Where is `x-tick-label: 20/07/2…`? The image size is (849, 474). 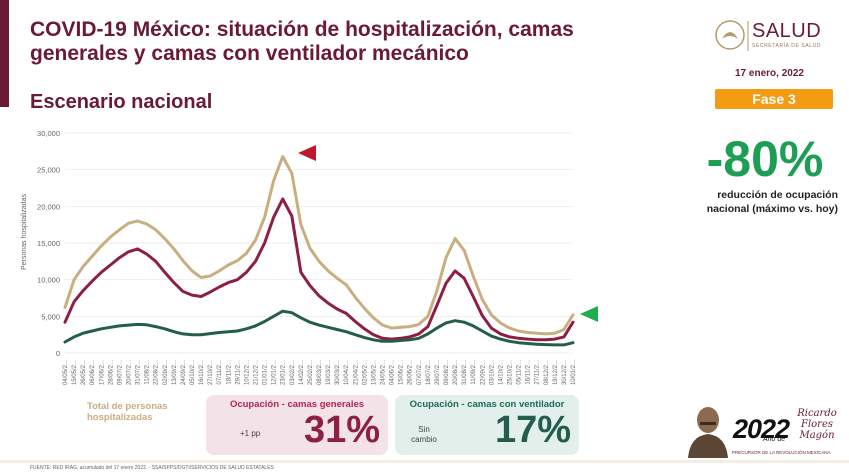 x-tick-label: 20/07/2… is located at coordinates (130, 372).